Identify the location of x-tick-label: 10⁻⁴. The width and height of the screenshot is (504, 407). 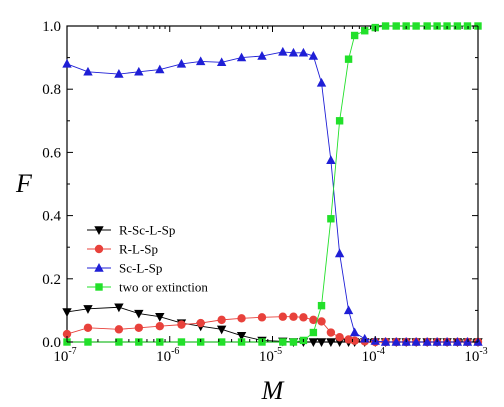
(373, 355).